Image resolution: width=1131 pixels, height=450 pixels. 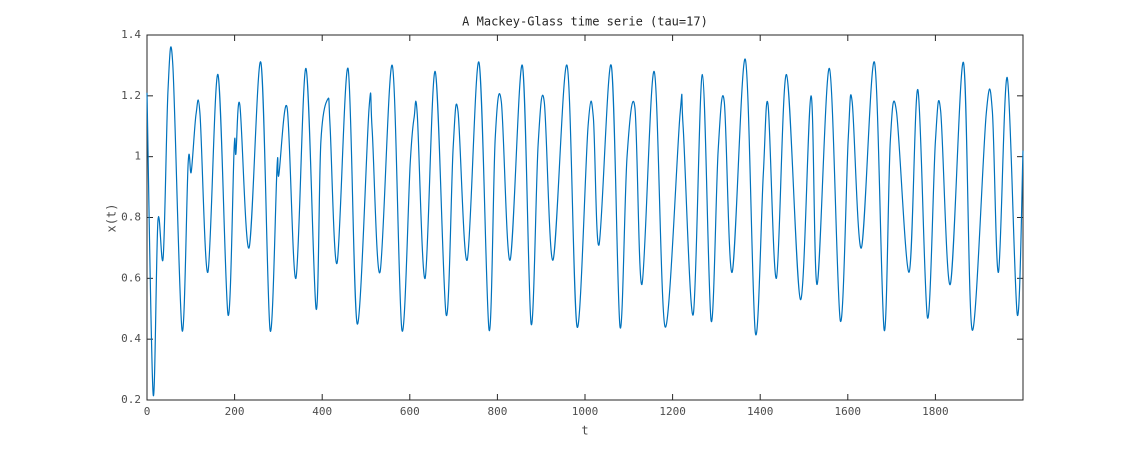 I want to click on x-tick-label: 600, so click(x=410, y=411).